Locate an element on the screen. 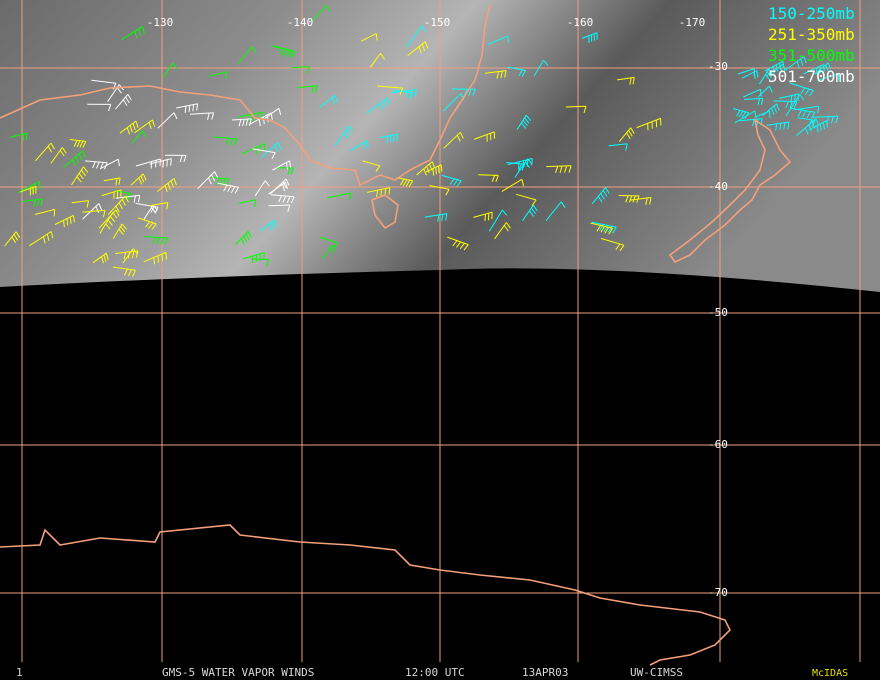 Image resolution: width=880 pixels, height=680 pixels. time: 12:00 UTC is located at coordinates (435, 672).